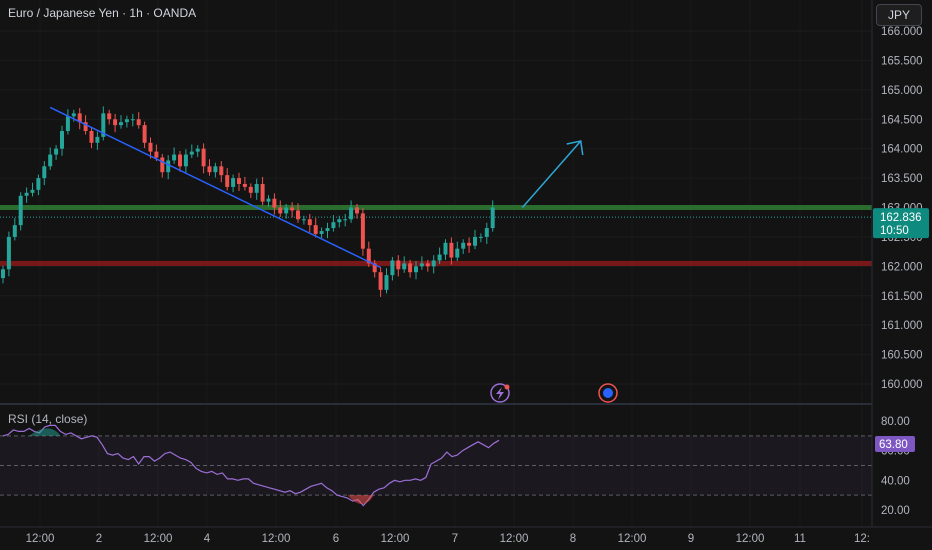 The image size is (932, 550). I want to click on time-tick-label: 2, so click(99, 539).